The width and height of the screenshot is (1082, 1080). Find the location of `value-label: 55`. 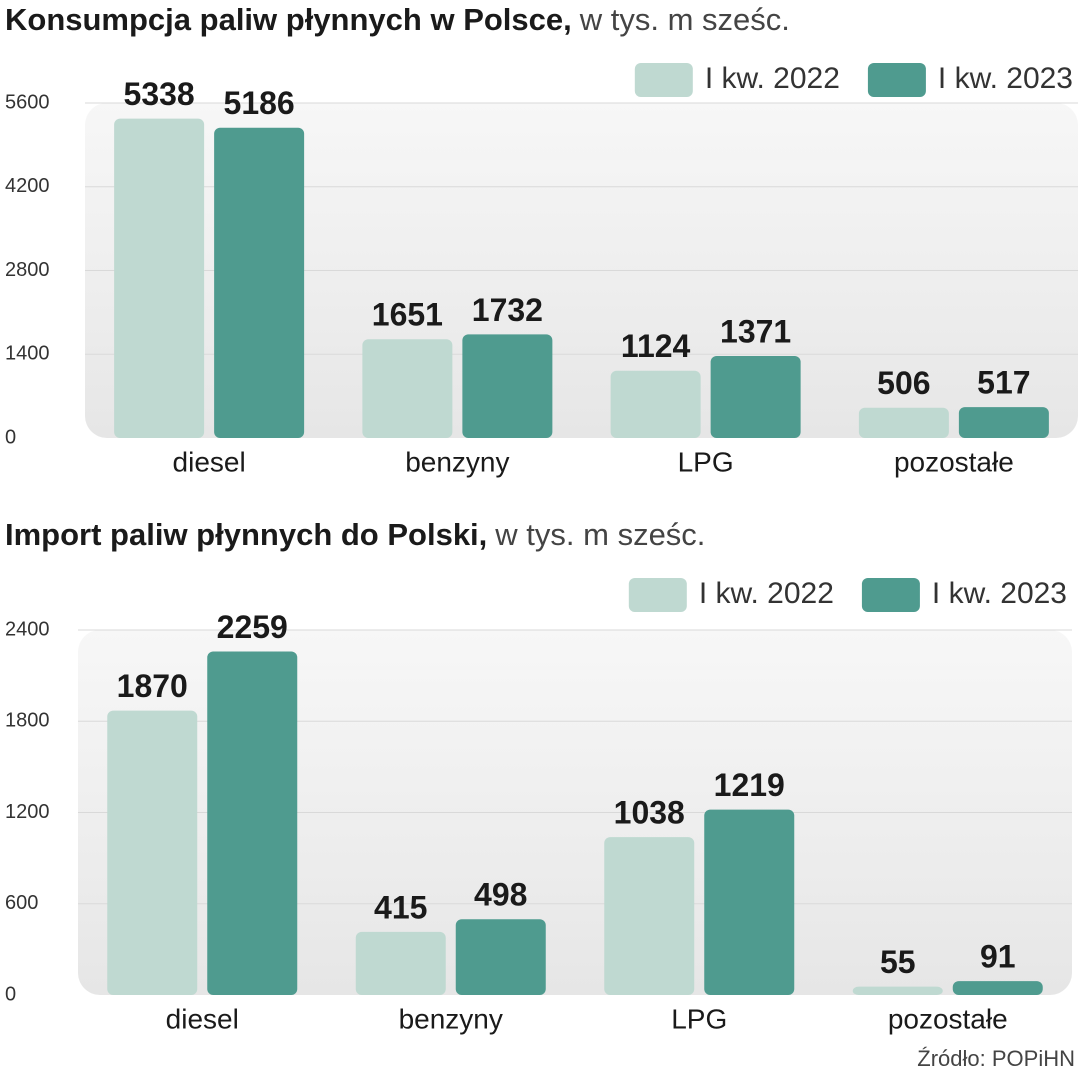

value-label: 55 is located at coordinates (898, 962).